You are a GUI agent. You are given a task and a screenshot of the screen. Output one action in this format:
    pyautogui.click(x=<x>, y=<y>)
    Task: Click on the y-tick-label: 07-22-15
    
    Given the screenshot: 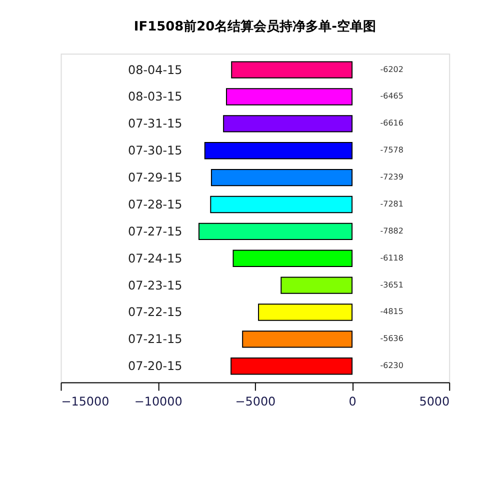 What is the action you would take?
    pyautogui.click(x=155, y=312)
    